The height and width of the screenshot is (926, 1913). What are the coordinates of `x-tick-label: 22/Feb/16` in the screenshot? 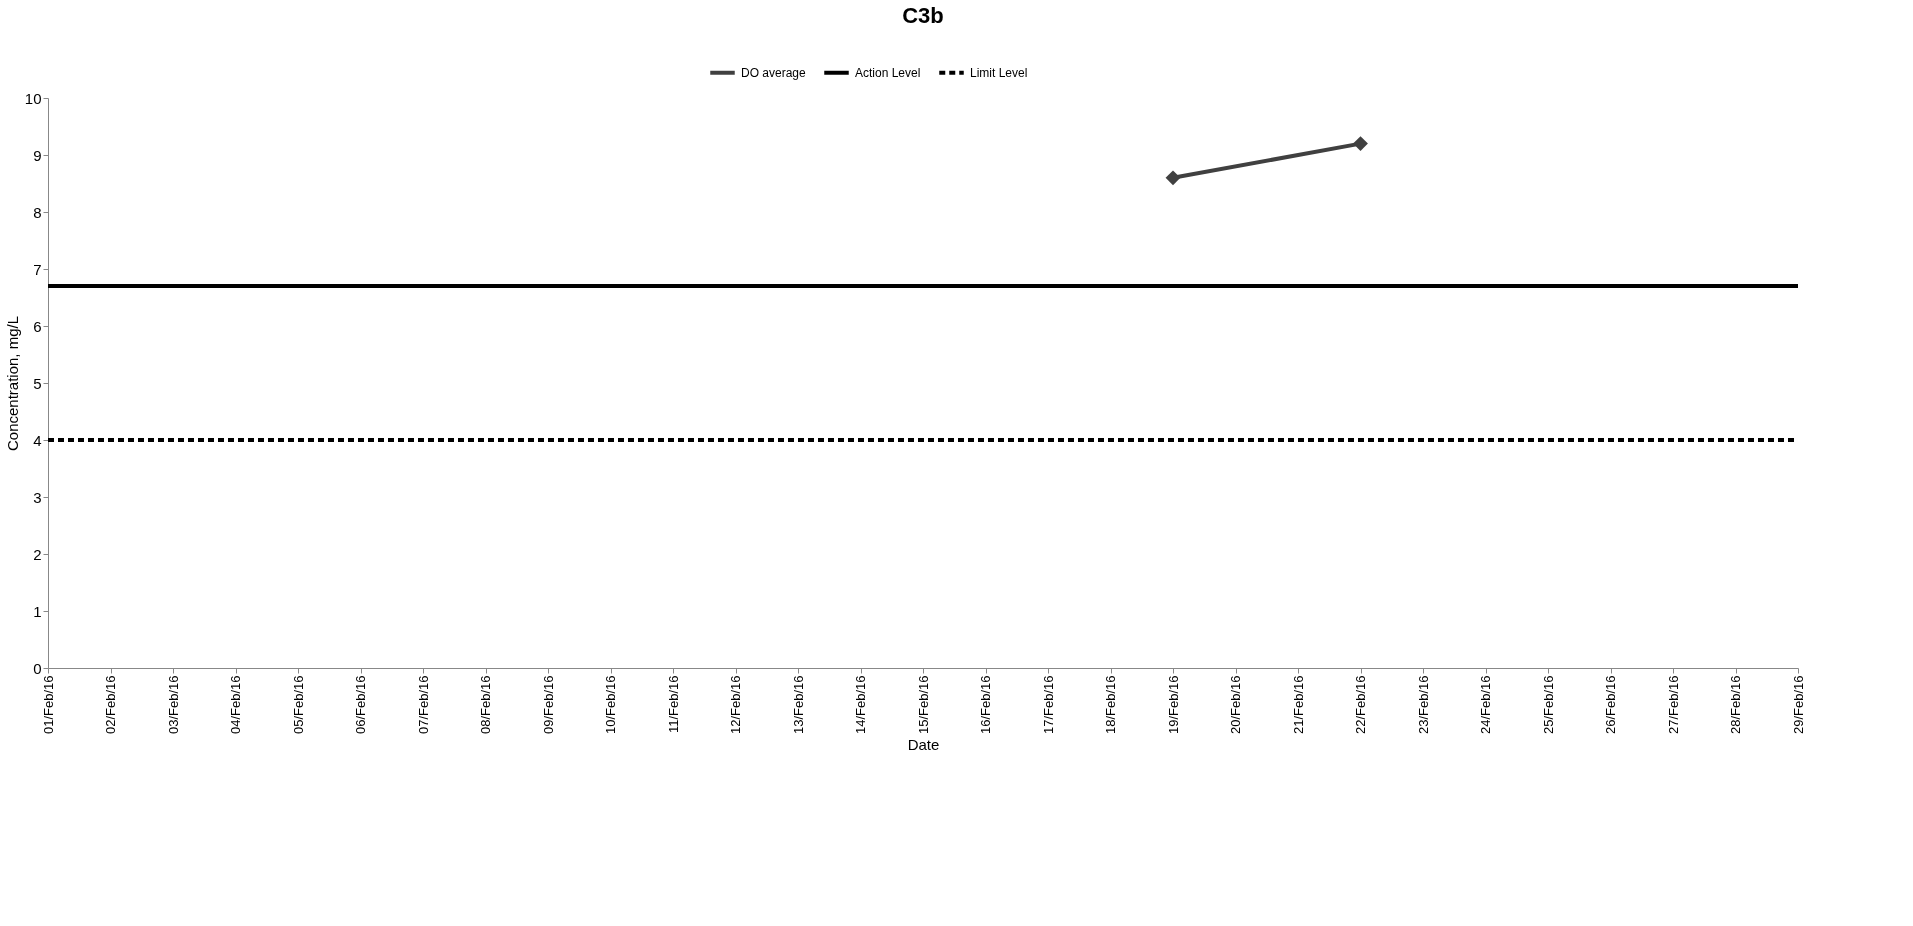 It's located at (1360, 705).